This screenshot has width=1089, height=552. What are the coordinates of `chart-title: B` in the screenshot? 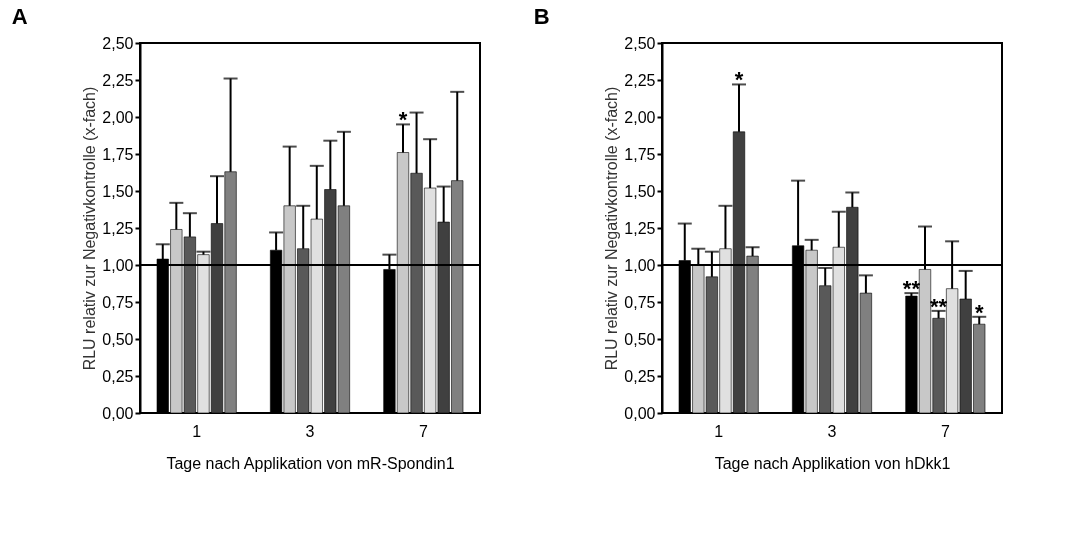 It's located at (541, 16).